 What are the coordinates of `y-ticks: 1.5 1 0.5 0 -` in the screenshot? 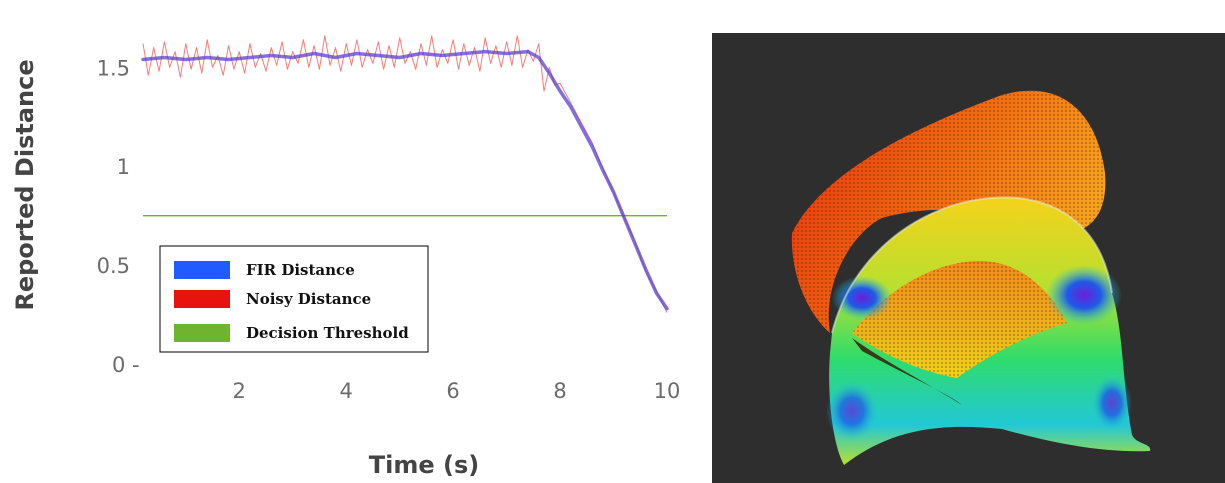 It's located at (118, 216).